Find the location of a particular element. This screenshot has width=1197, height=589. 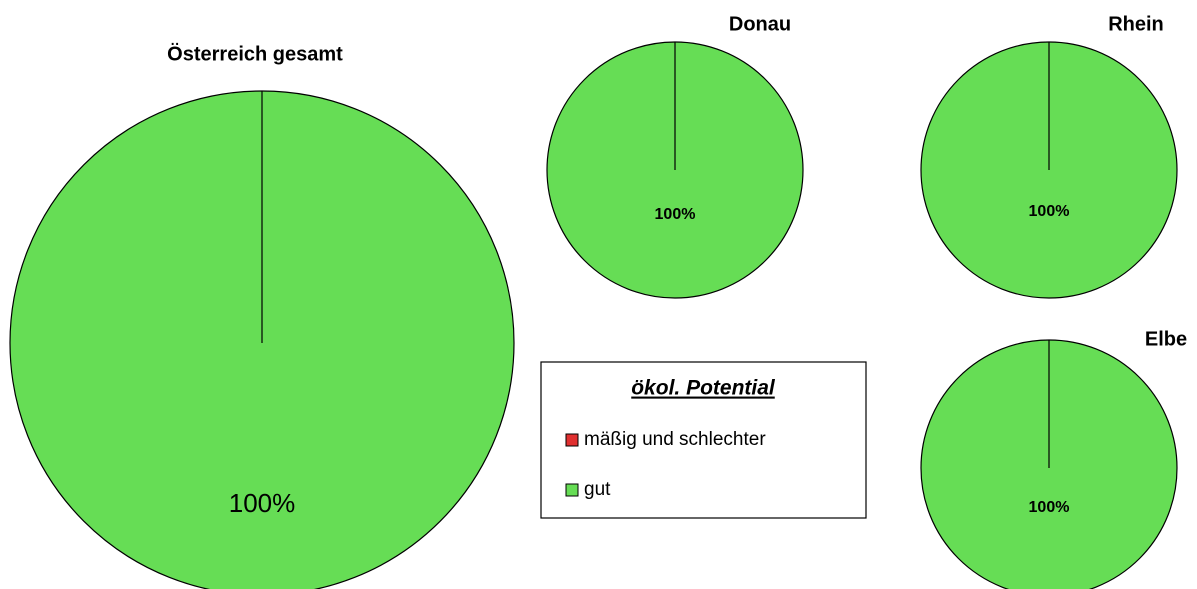

legend-box is located at coordinates (703, 440).